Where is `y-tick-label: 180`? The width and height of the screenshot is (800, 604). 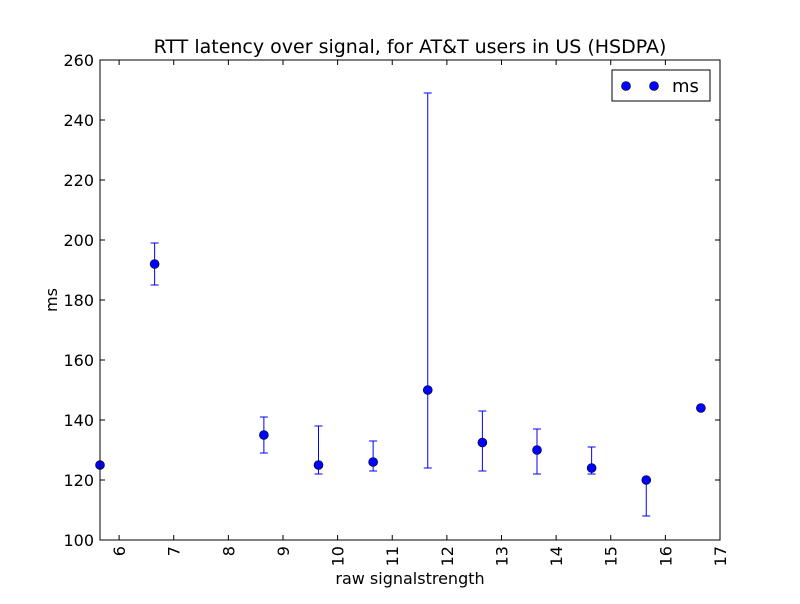 y-tick-label: 180 is located at coordinates (78, 300).